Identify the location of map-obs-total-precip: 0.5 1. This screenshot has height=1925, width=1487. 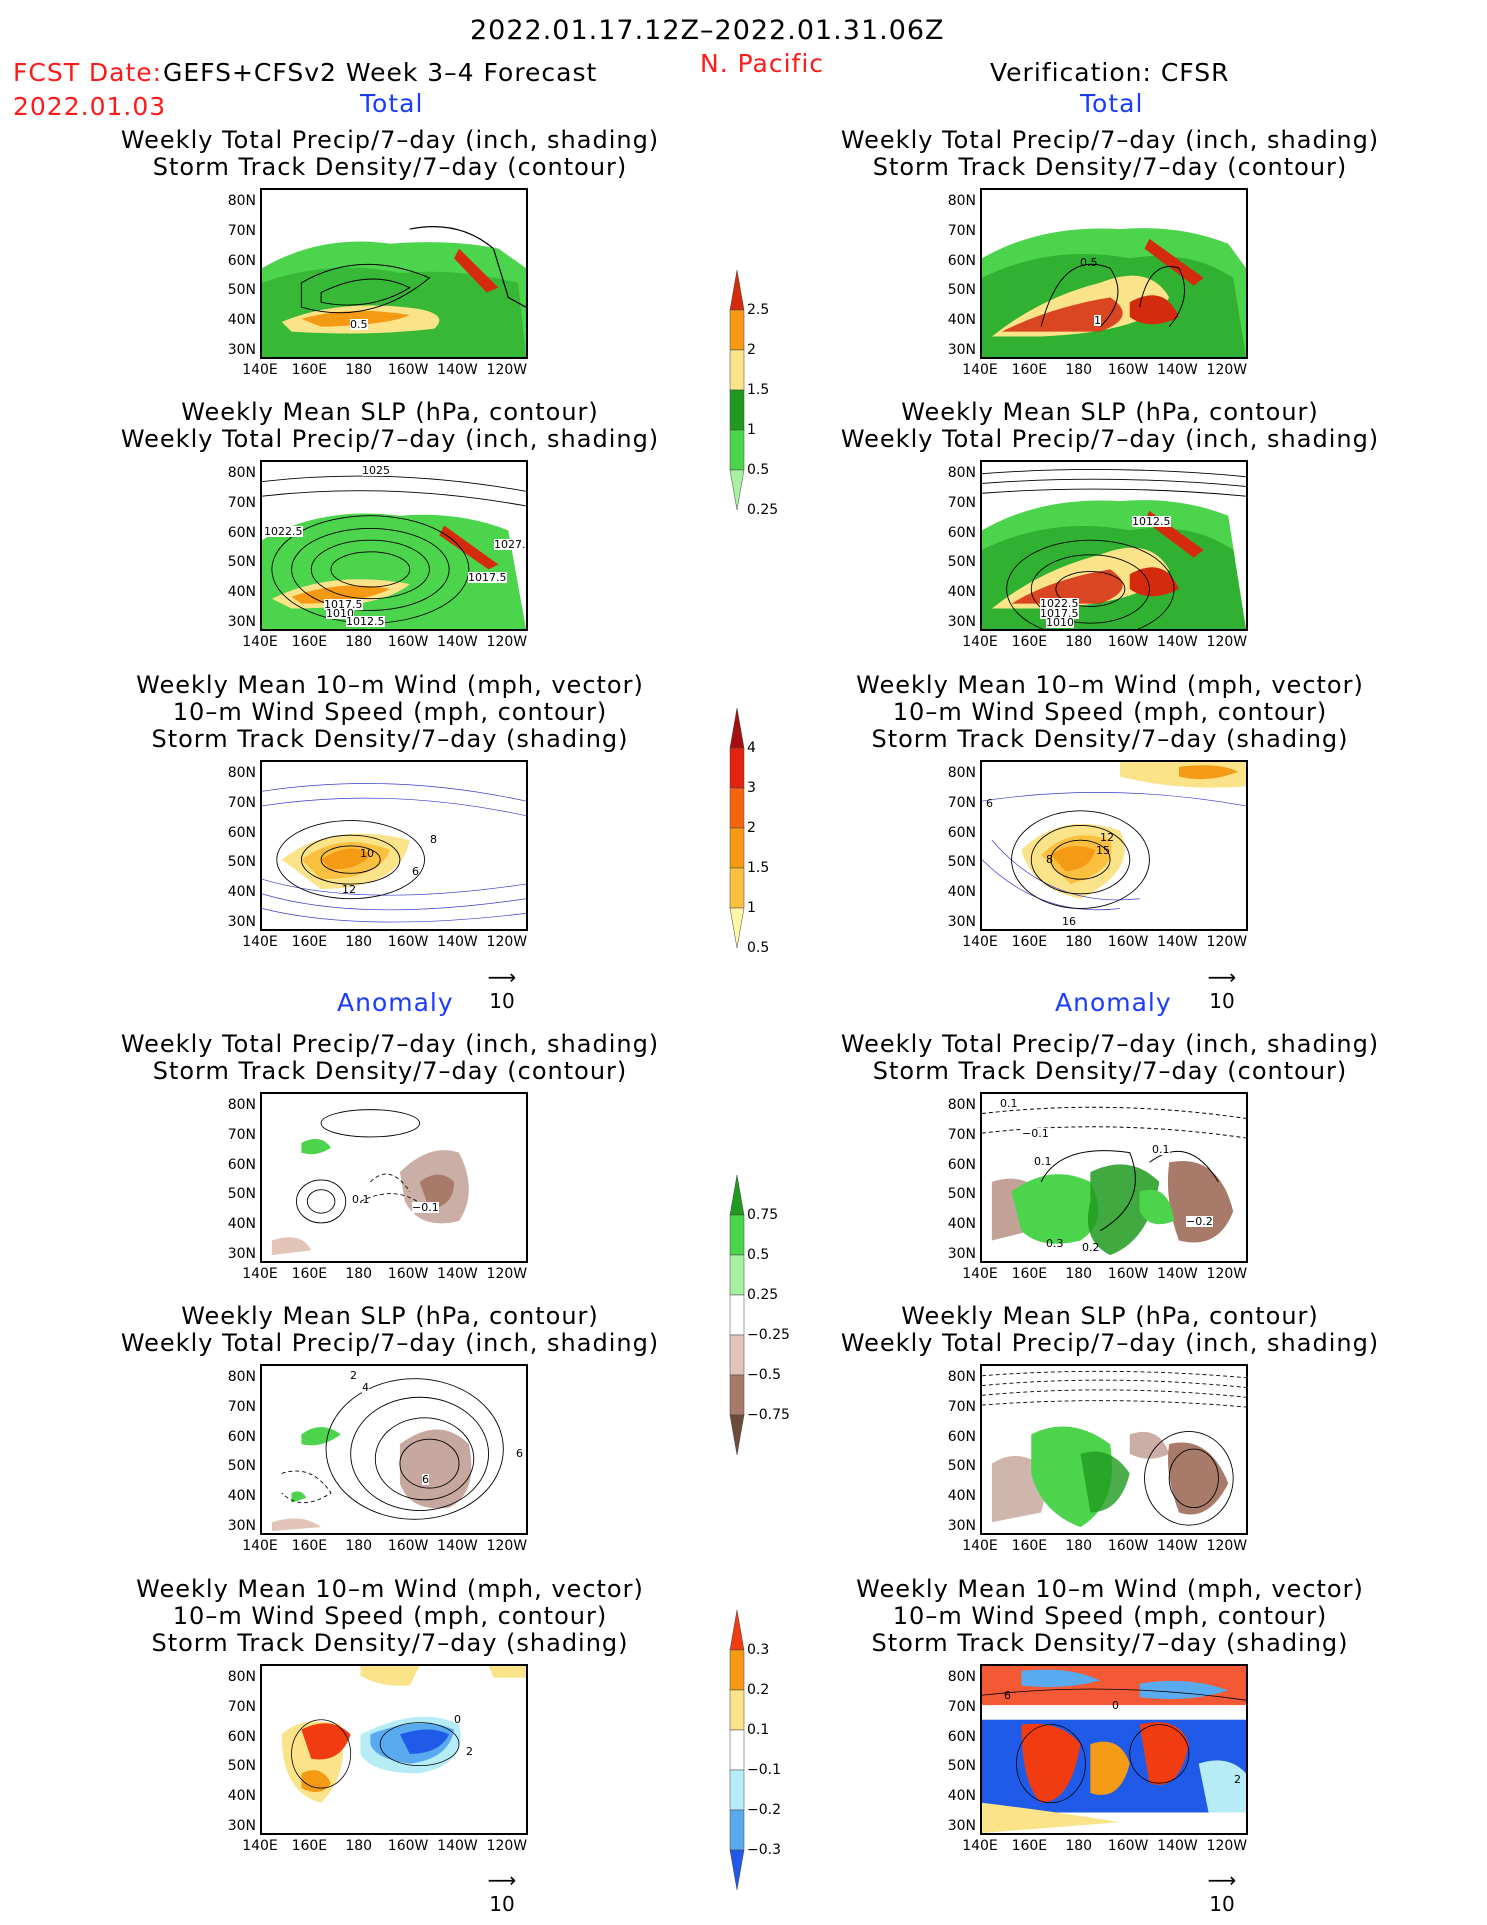
(1114, 273).